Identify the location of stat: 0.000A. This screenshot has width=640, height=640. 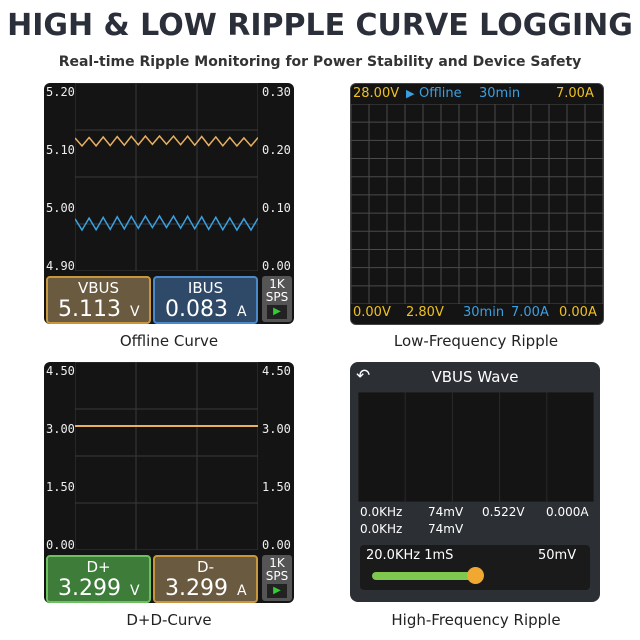
(567, 512).